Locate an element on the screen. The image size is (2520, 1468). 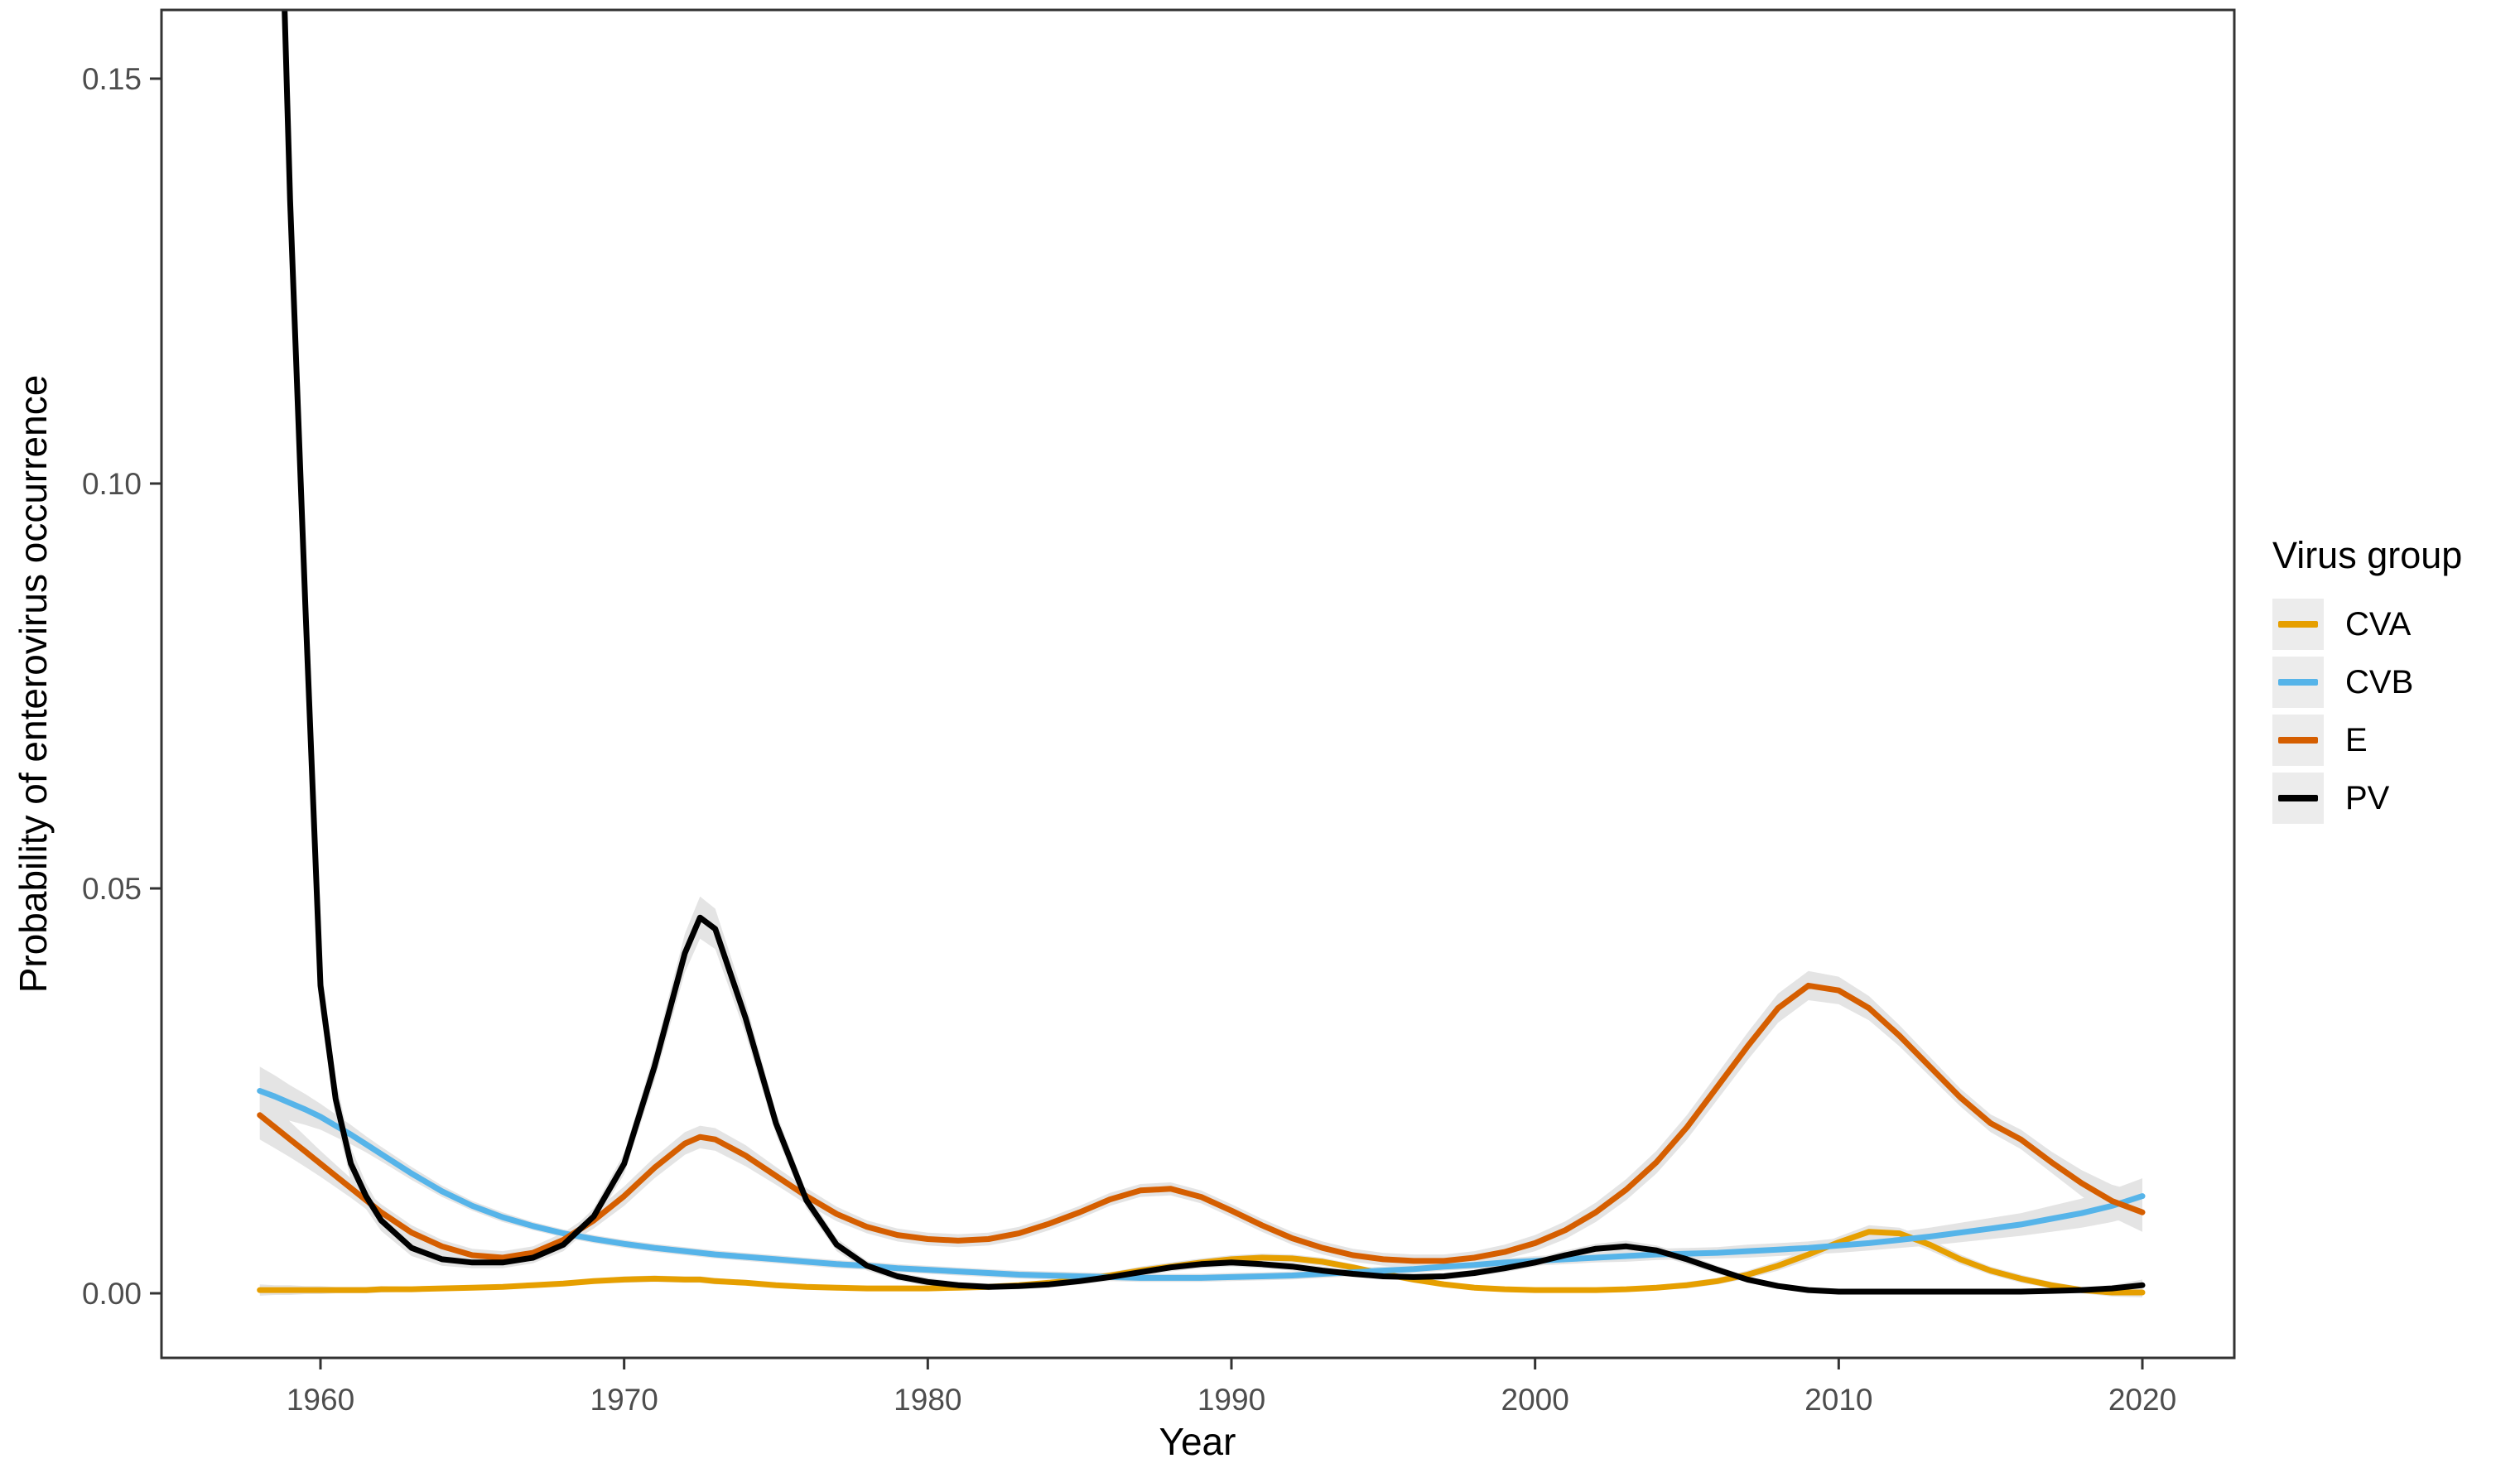
x-tick-label: 1990 is located at coordinates (1231, 1400).